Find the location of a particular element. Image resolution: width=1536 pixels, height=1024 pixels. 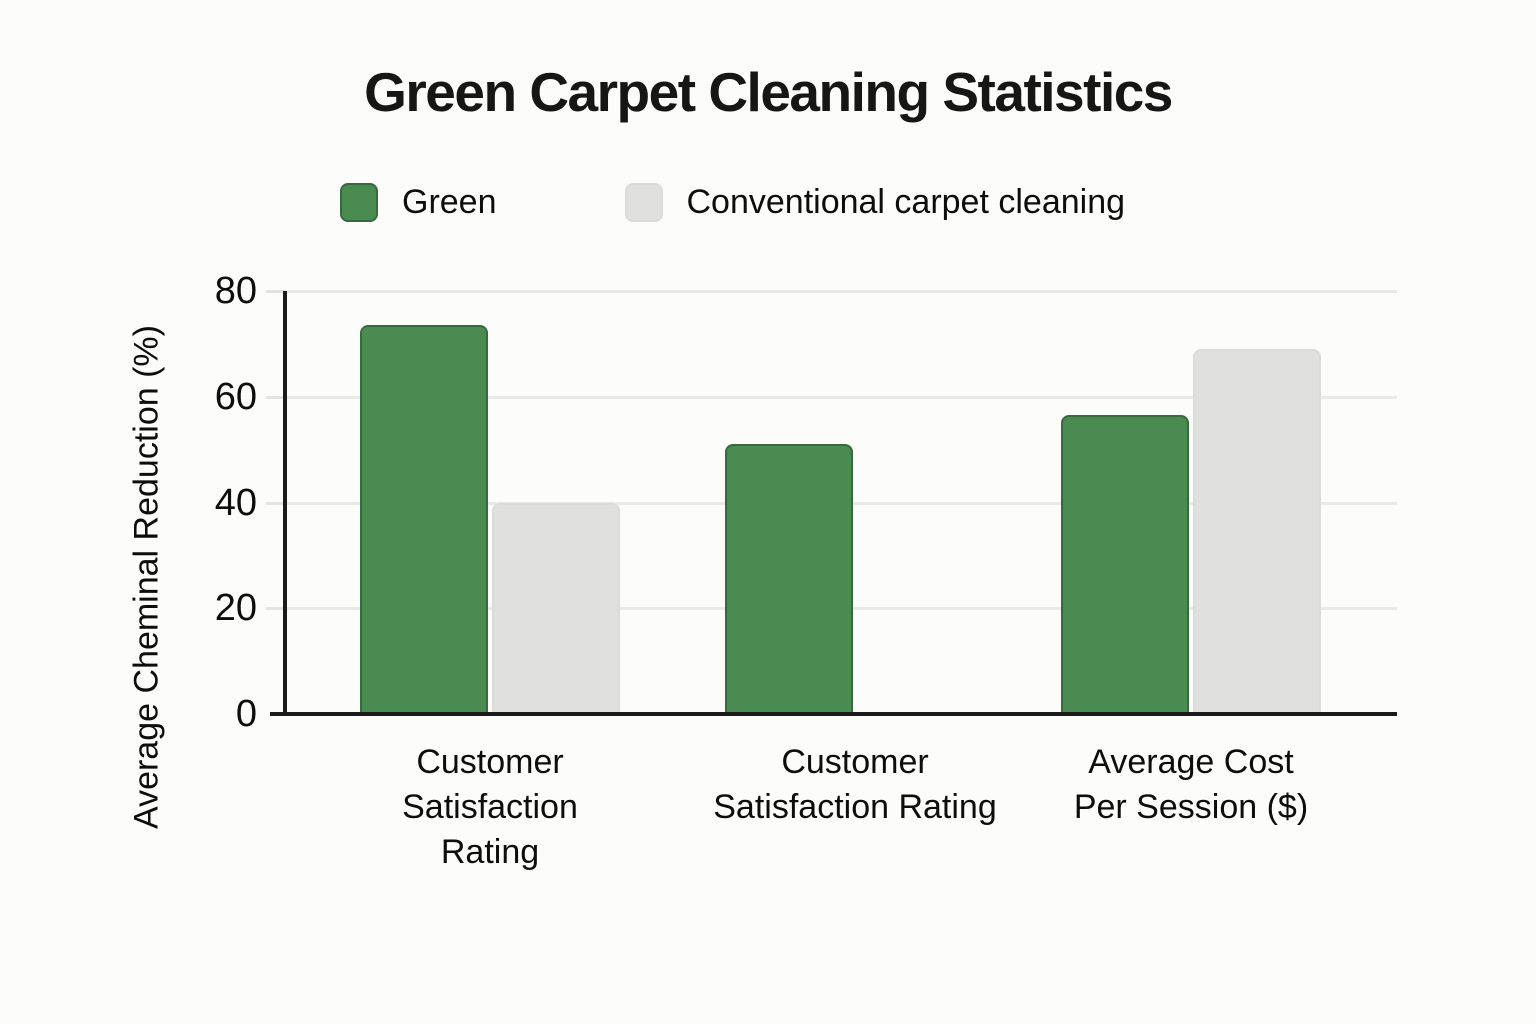

x-category-label-line: Average Cost is located at coordinates (1191, 762).